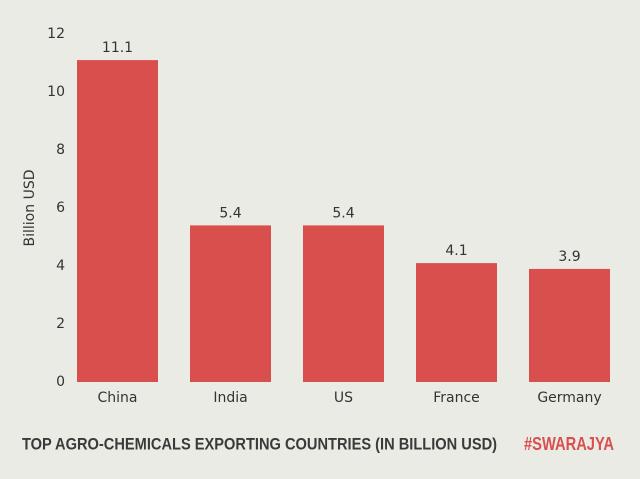 This screenshot has height=479, width=640. Describe the element at coordinates (230, 398) in the screenshot. I see `x-tick-label: India` at that location.